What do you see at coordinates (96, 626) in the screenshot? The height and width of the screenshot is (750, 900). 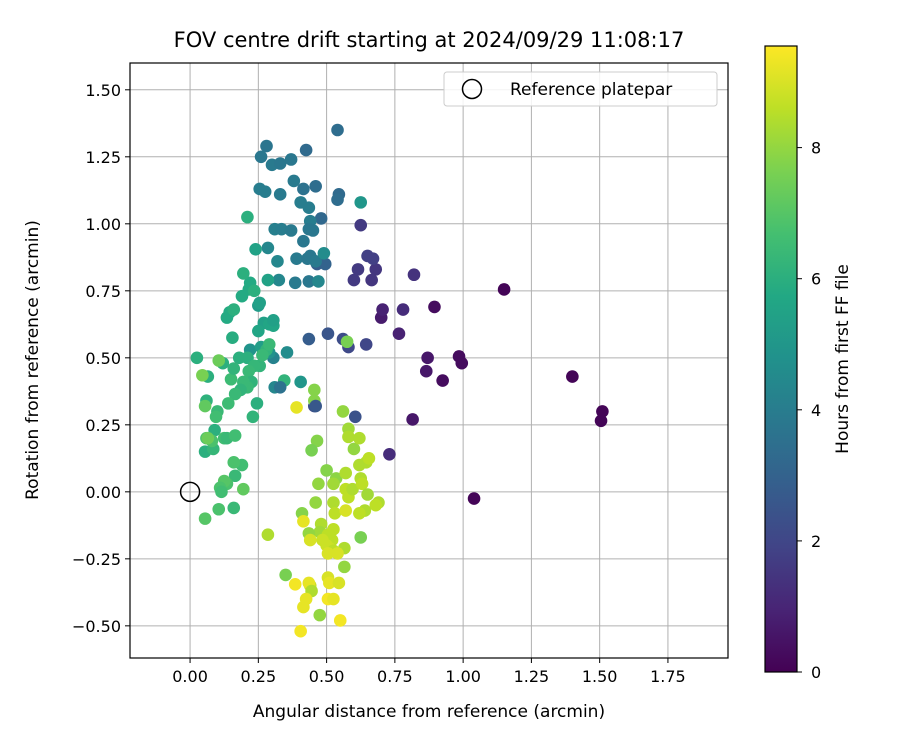 I see `y-tick-label: −0.50` at bounding box center [96, 626].